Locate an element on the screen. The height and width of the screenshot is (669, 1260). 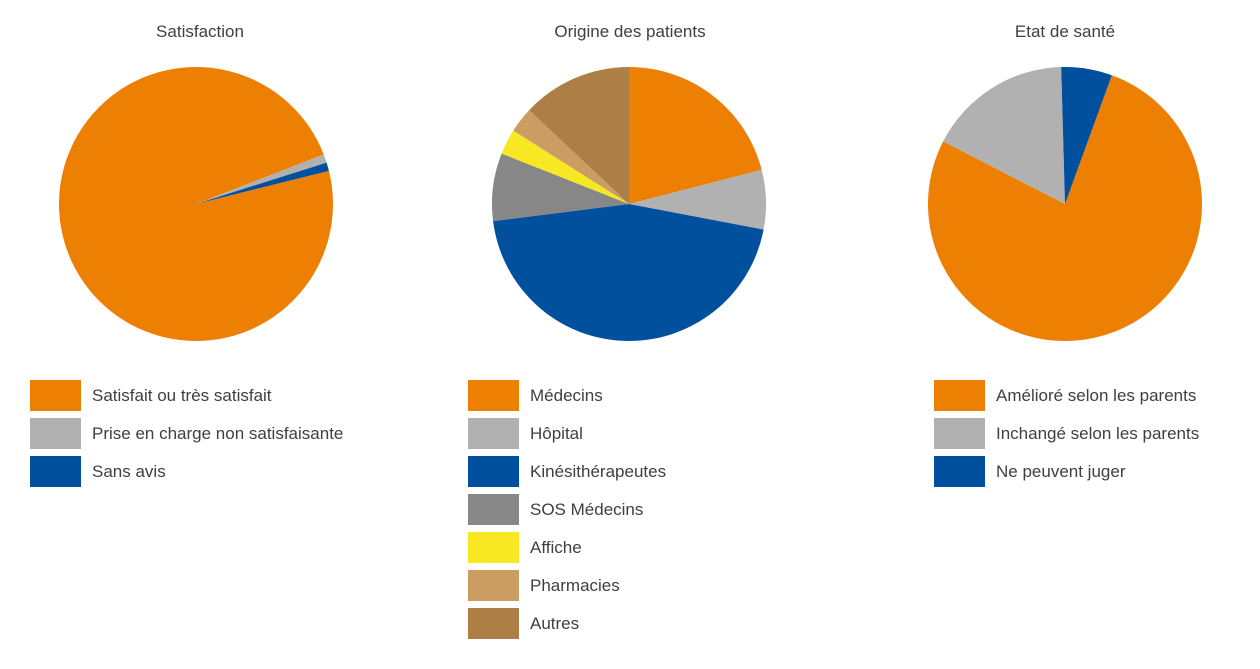
legend-label: Prise en charge non satisfaisante is located at coordinates (218, 433).